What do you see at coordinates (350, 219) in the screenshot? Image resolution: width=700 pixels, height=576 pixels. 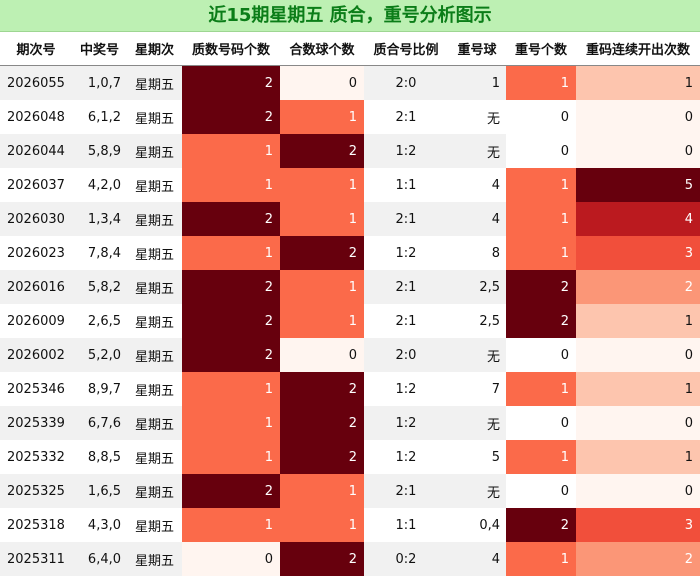 I see `table-row: 2026030 1,3,4 星期五 2 1 2:1 4 1 4` at bounding box center [350, 219].